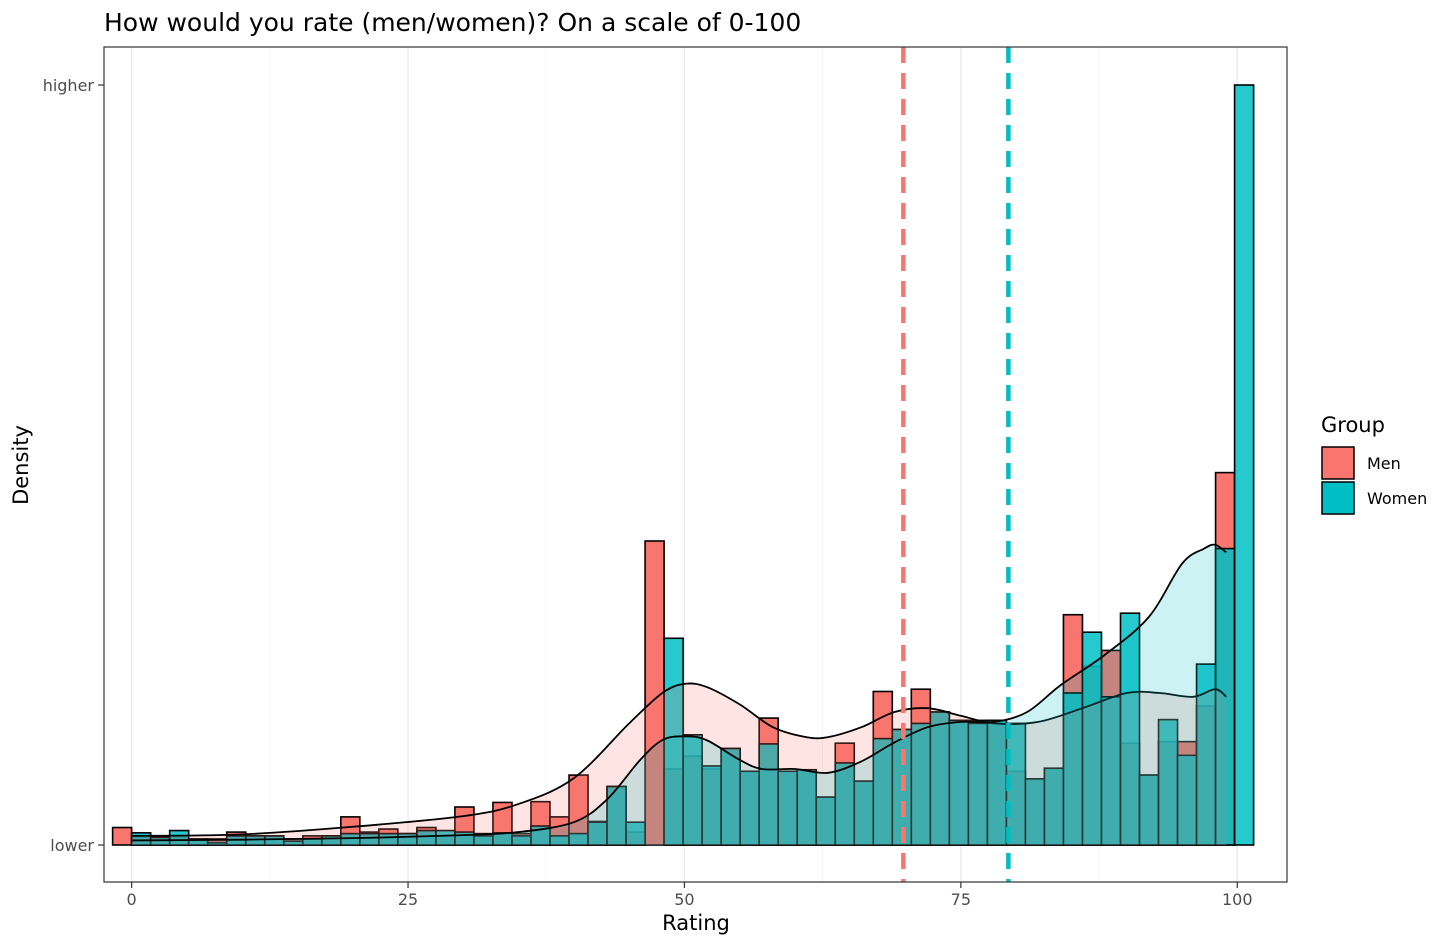  I want to click on x-tick-label: 100, so click(1237, 899).